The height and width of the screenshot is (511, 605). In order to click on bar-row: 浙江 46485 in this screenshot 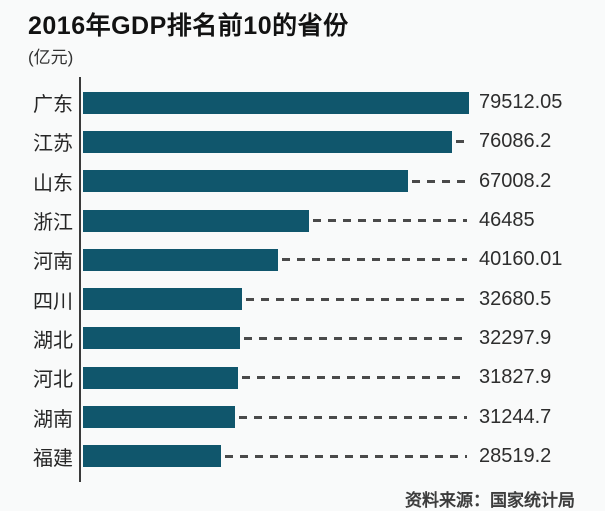, I will do `click(316, 220)`.